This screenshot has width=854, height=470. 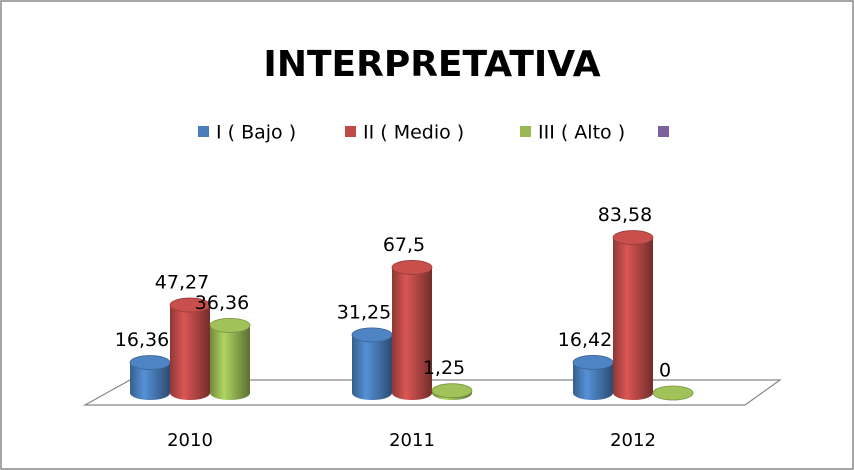 What do you see at coordinates (633, 440) in the screenshot?
I see `x-tick-label: 2012` at bounding box center [633, 440].